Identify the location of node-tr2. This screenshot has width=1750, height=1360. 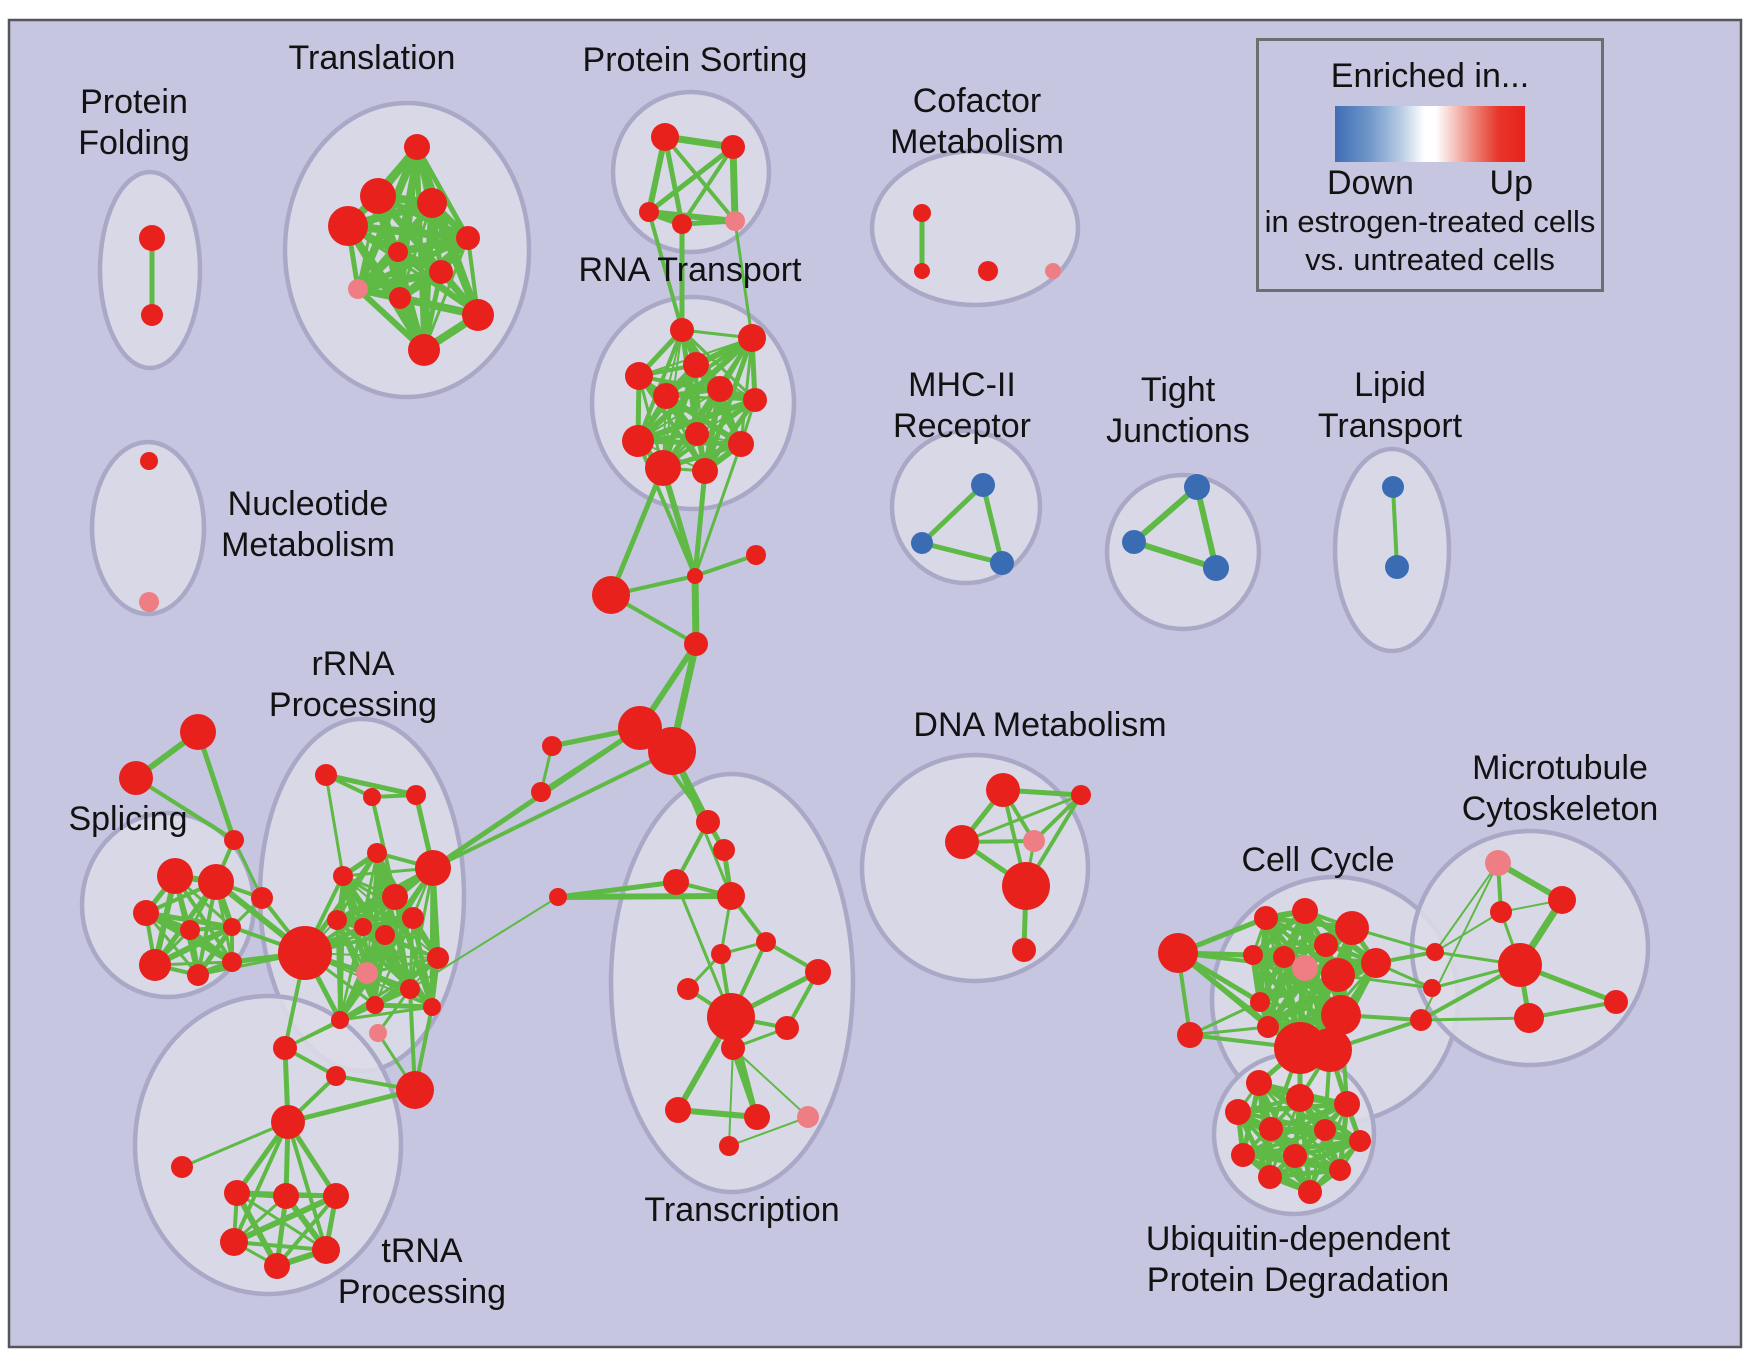
(432, 203).